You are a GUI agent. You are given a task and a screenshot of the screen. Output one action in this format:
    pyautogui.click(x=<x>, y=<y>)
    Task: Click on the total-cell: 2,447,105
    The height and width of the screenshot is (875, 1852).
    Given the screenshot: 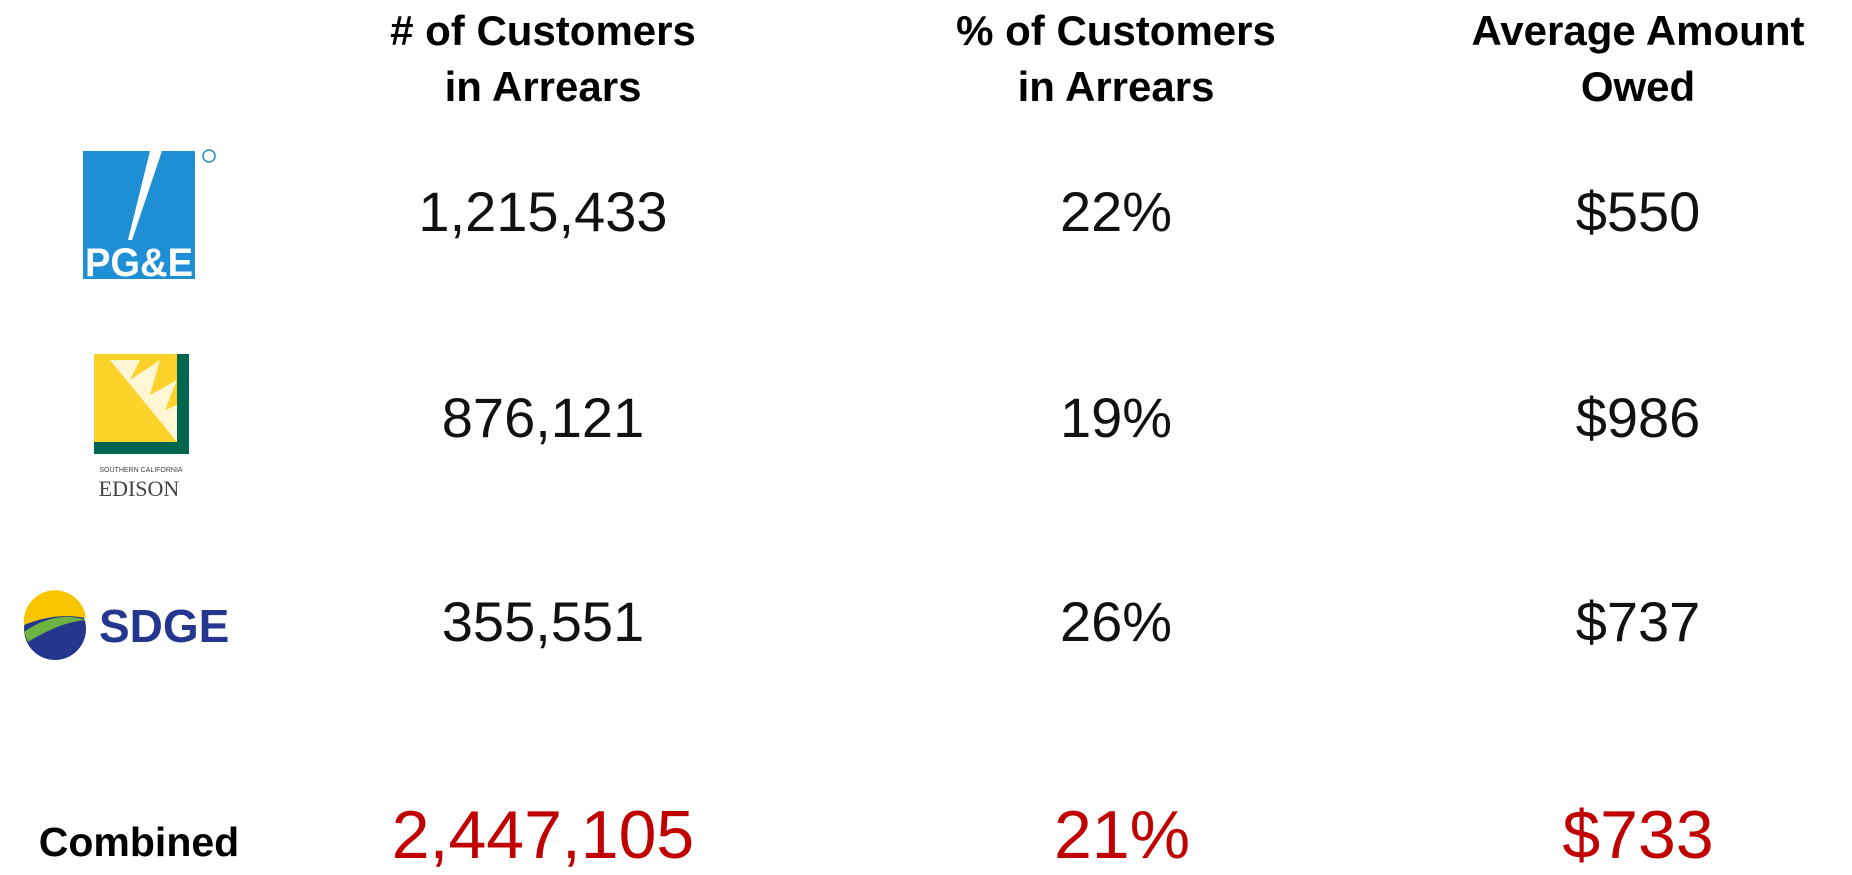 What is the action you would take?
    pyautogui.click(x=543, y=835)
    